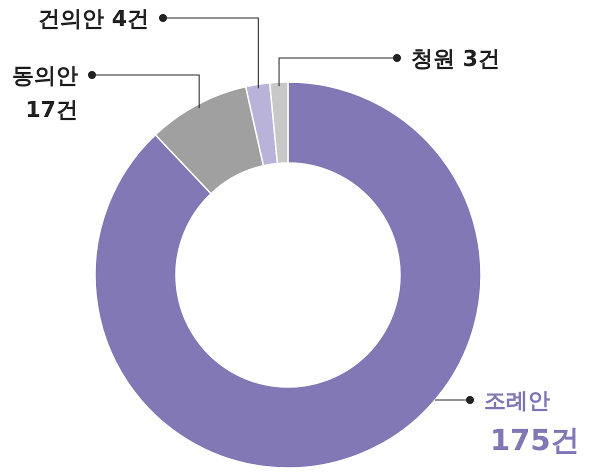 This screenshot has width=600, height=473. I want to click on data-label: 175건, so click(535, 440).